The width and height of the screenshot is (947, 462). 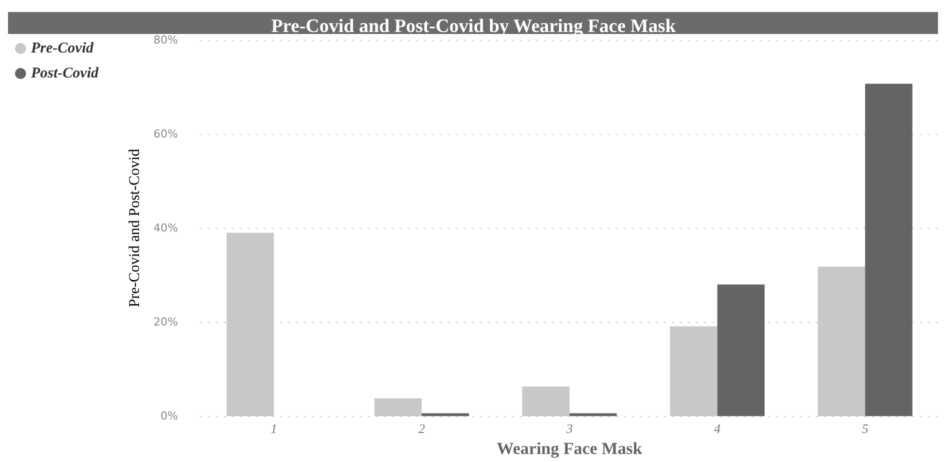 I want to click on y-tick-label: 20%, so click(x=166, y=322).